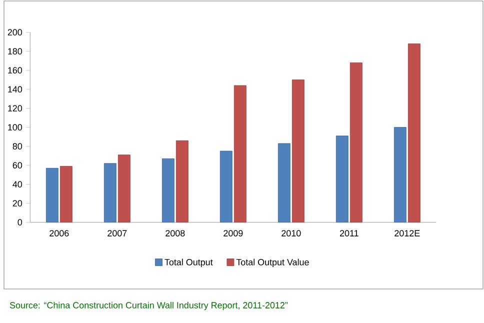 The height and width of the screenshot is (323, 484). Describe the element at coordinates (15, 108) in the screenshot. I see `y-tick-label: 120` at that location.